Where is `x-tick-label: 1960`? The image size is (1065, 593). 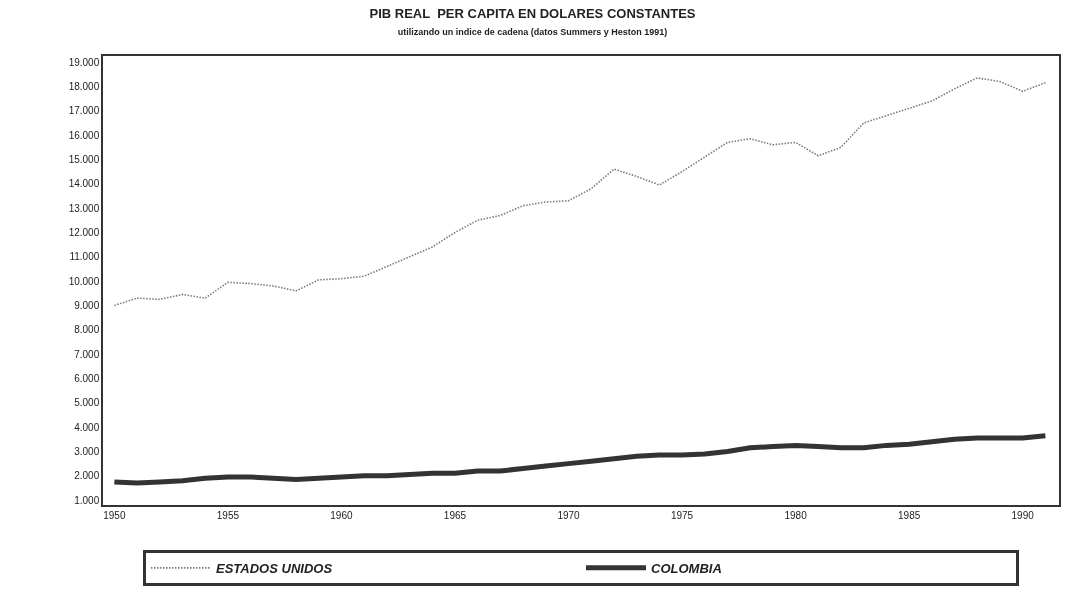
x-tick-label: 1960 is located at coordinates (341, 515).